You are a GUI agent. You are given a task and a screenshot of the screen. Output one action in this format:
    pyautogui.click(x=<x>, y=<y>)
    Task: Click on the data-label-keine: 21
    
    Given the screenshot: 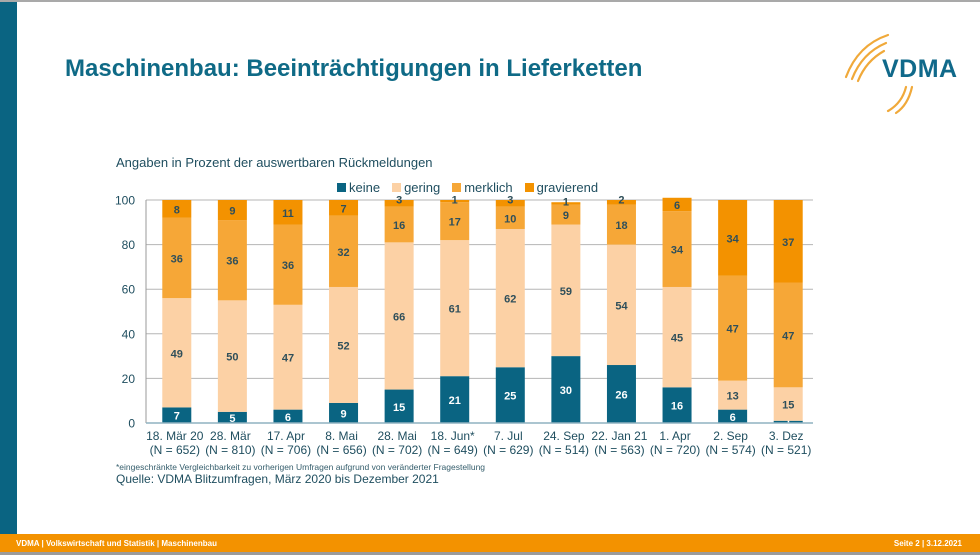 What is the action you would take?
    pyautogui.click(x=455, y=401)
    